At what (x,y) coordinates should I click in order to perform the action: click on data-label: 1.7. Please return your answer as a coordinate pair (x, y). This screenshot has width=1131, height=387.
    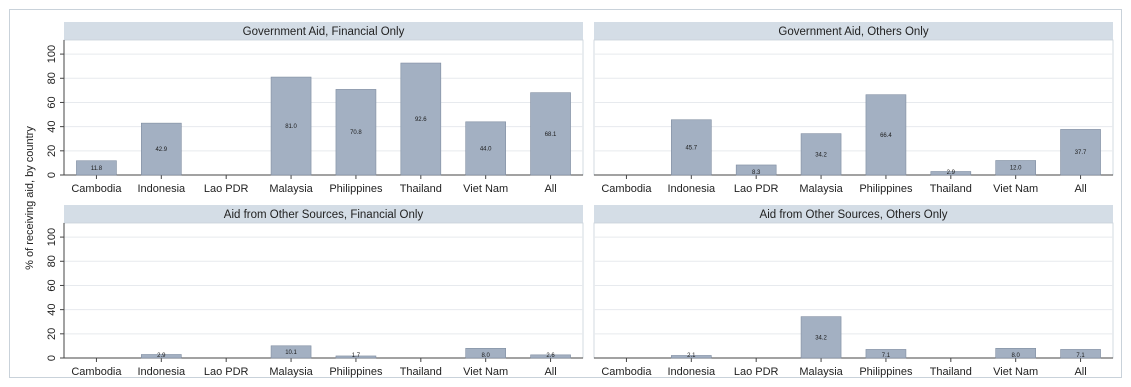
    Looking at the image, I should click on (356, 356).